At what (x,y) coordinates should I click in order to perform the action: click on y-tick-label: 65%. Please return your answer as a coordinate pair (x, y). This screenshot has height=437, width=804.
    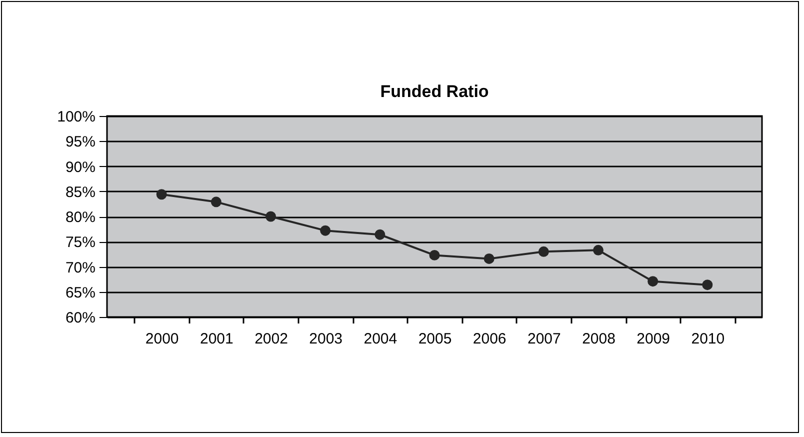
    Looking at the image, I should click on (80, 293).